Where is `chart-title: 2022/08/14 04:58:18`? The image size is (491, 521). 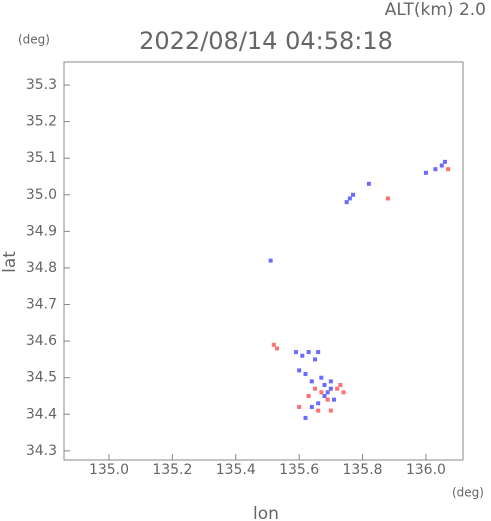
chart-title: 2022/08/14 04:58:18 is located at coordinates (266, 41).